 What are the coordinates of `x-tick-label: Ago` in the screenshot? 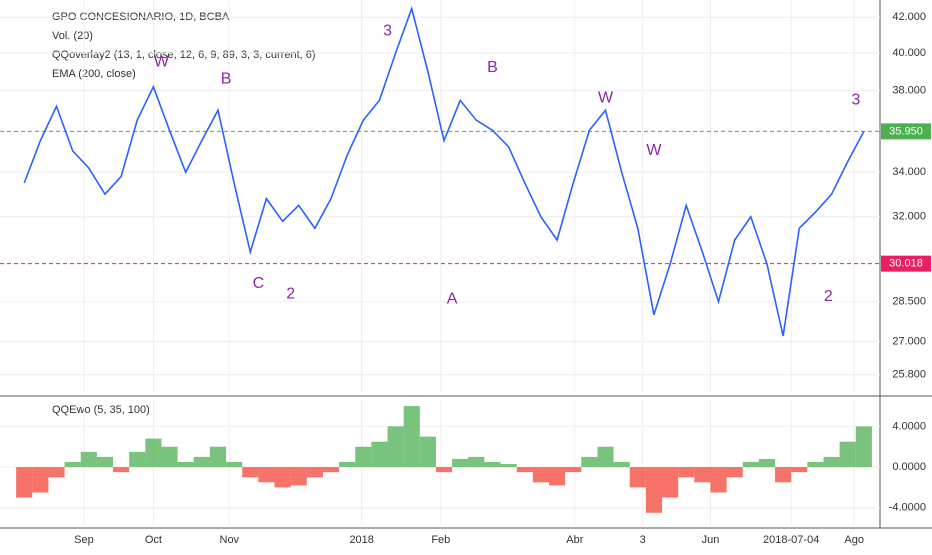 It's located at (854, 540).